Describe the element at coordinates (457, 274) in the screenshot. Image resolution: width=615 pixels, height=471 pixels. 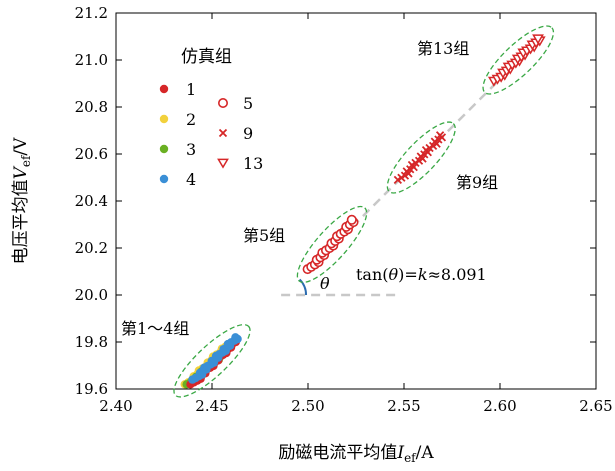
I see `annotation-tan-value: ≈8.091` at that location.